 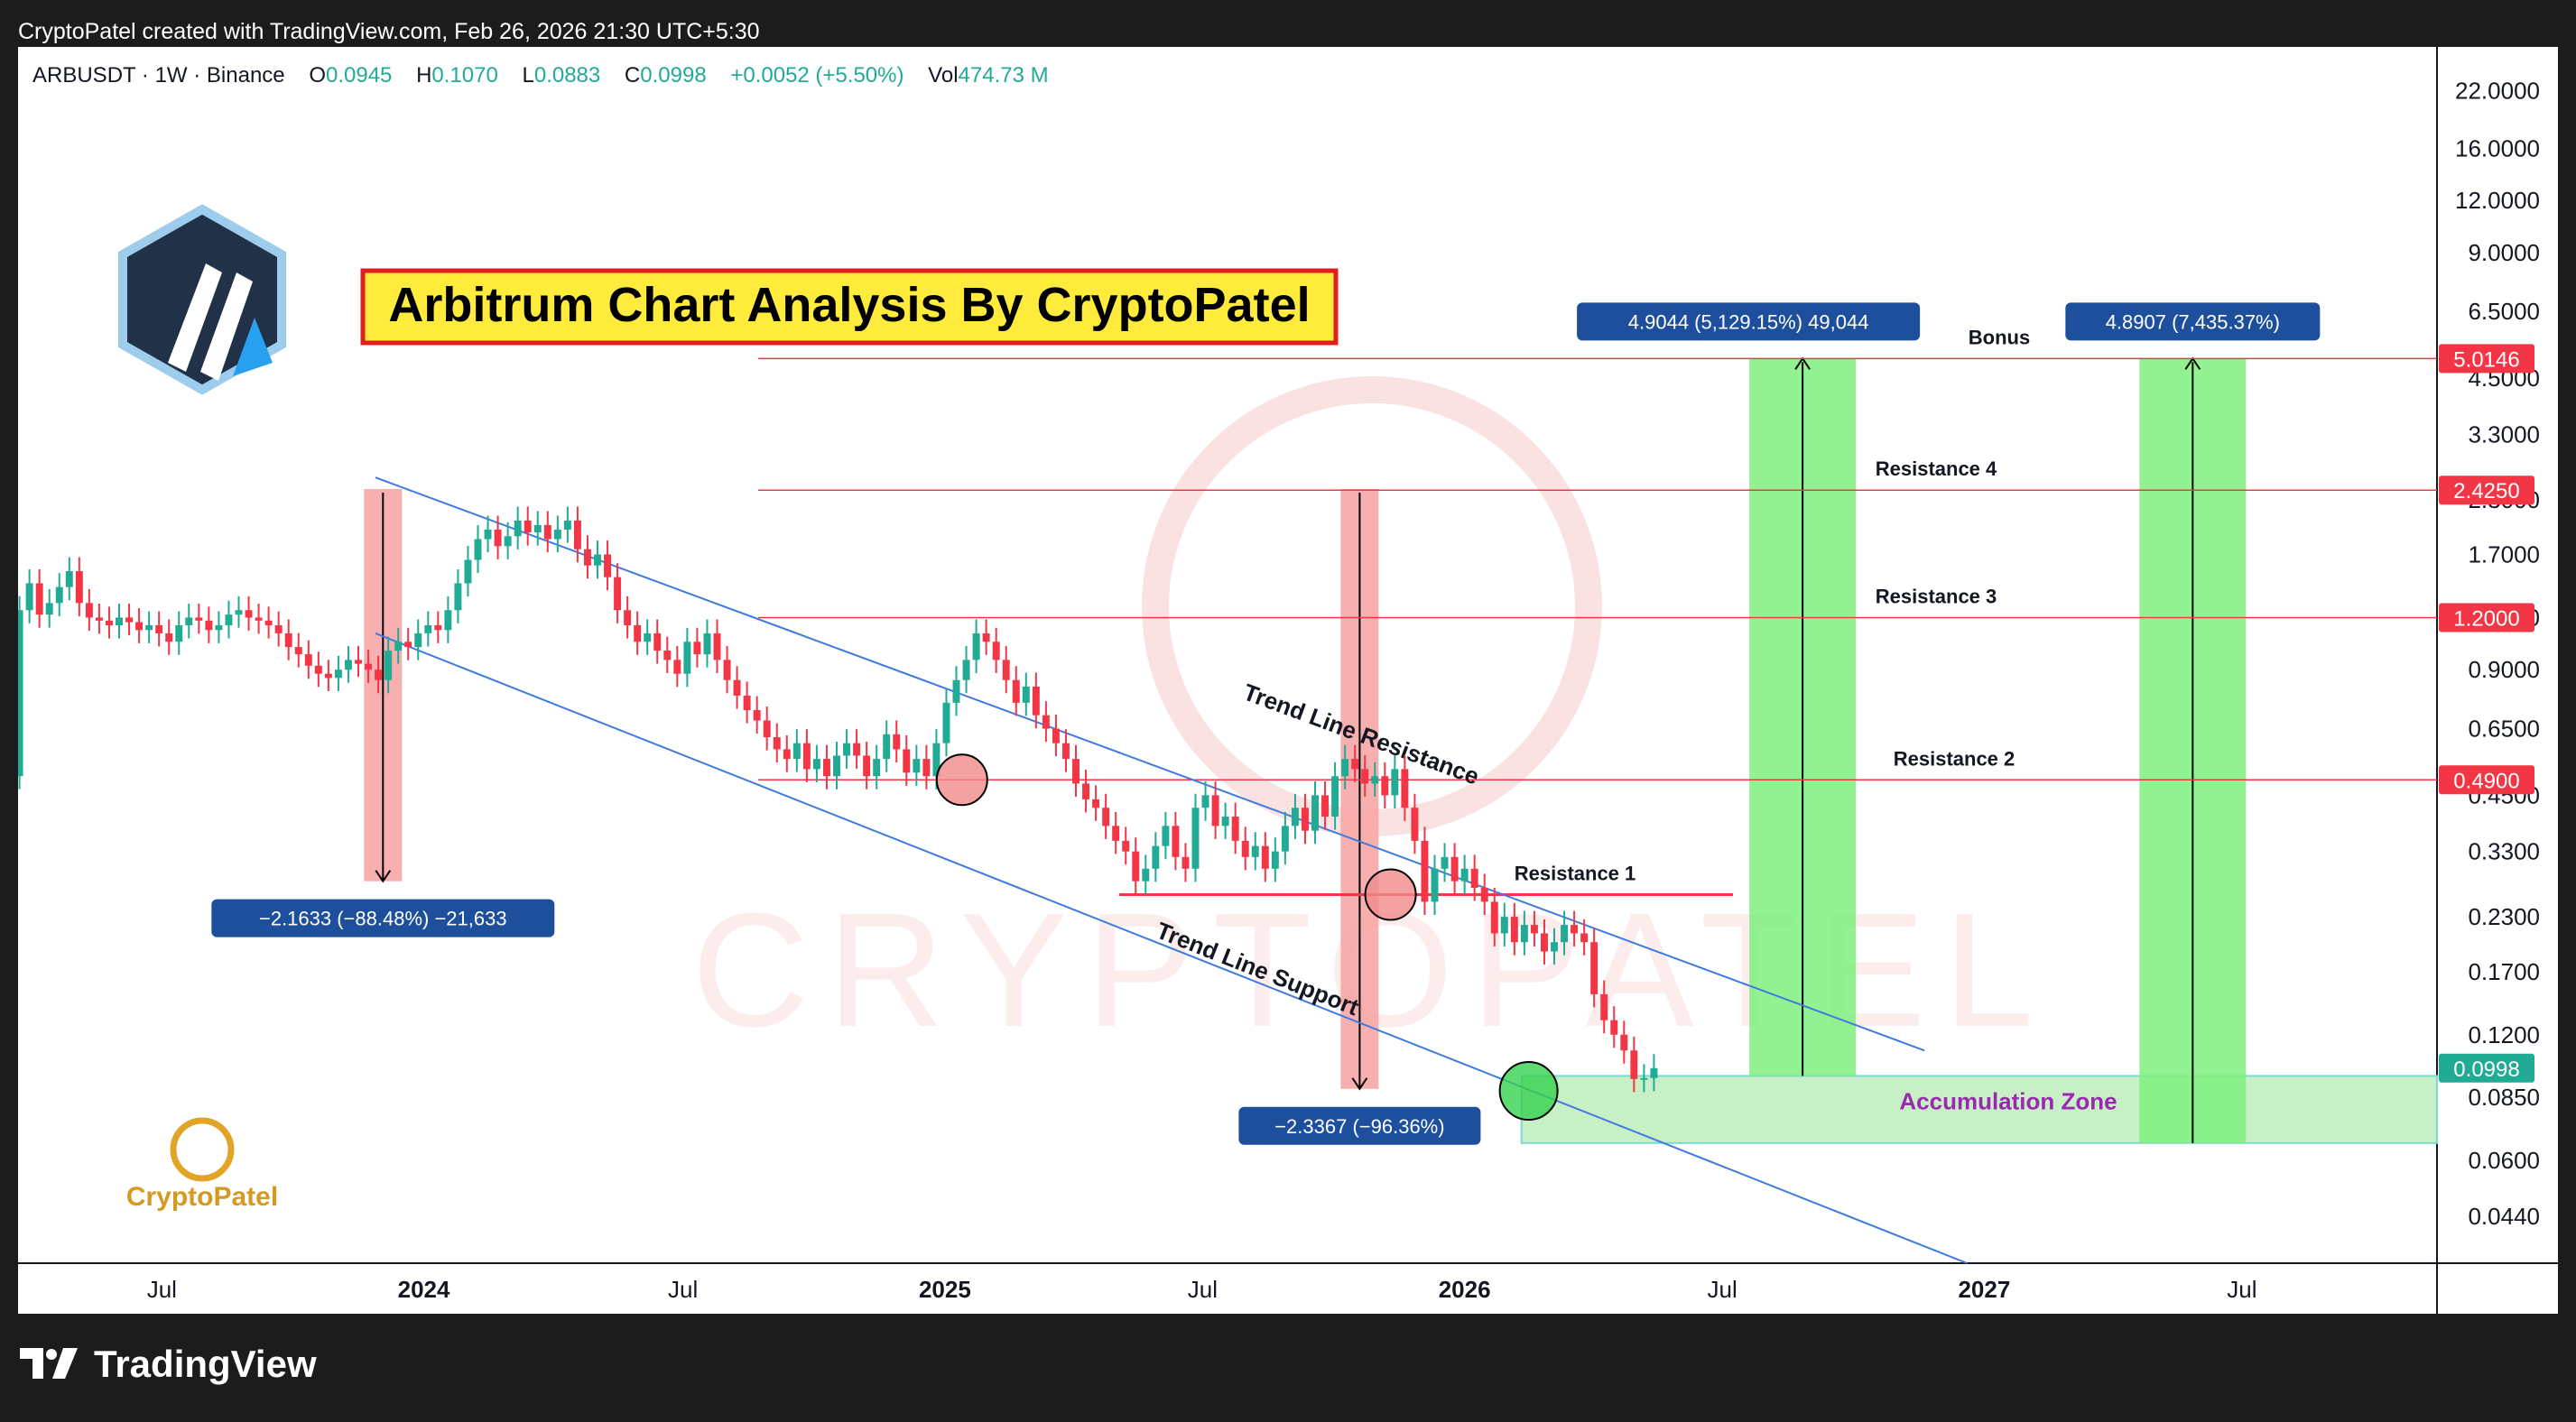 I want to click on price-tick-label: 6.5000, so click(x=2504, y=311).